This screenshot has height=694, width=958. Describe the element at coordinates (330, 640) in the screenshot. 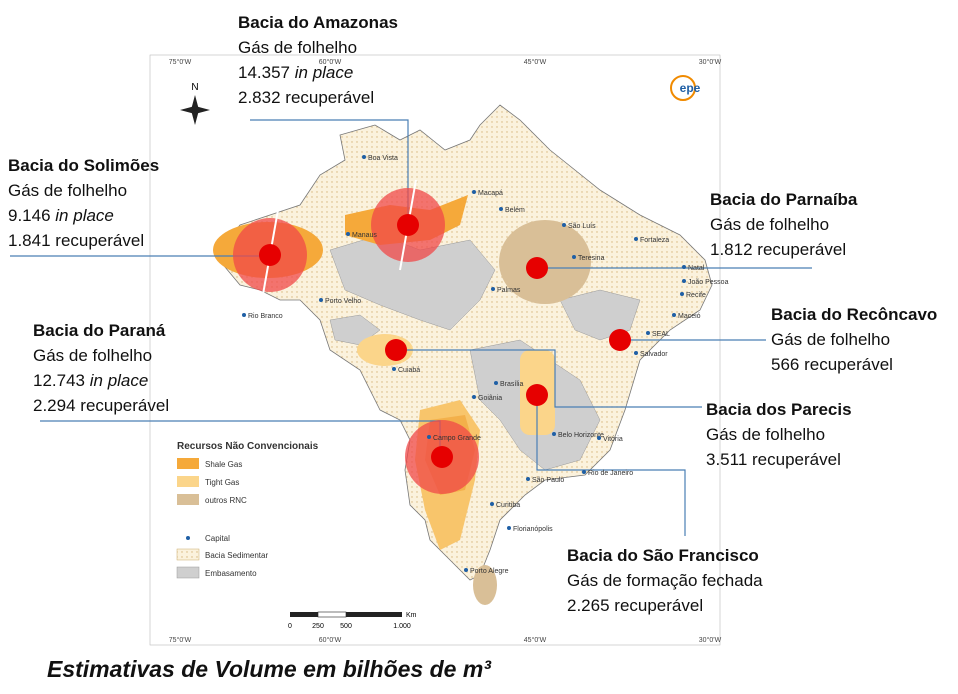

I see `coordinate-label: 60°0'W` at that location.